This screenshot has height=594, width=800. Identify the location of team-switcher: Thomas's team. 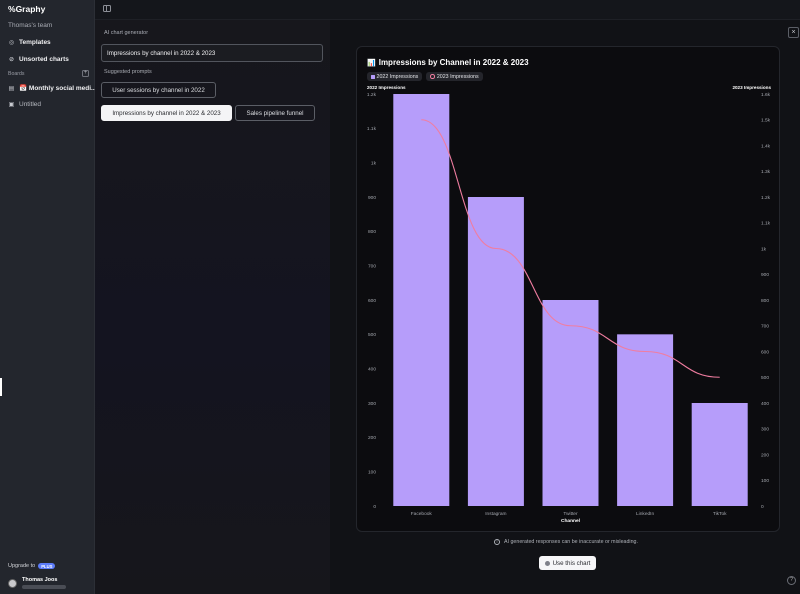
(30, 25).